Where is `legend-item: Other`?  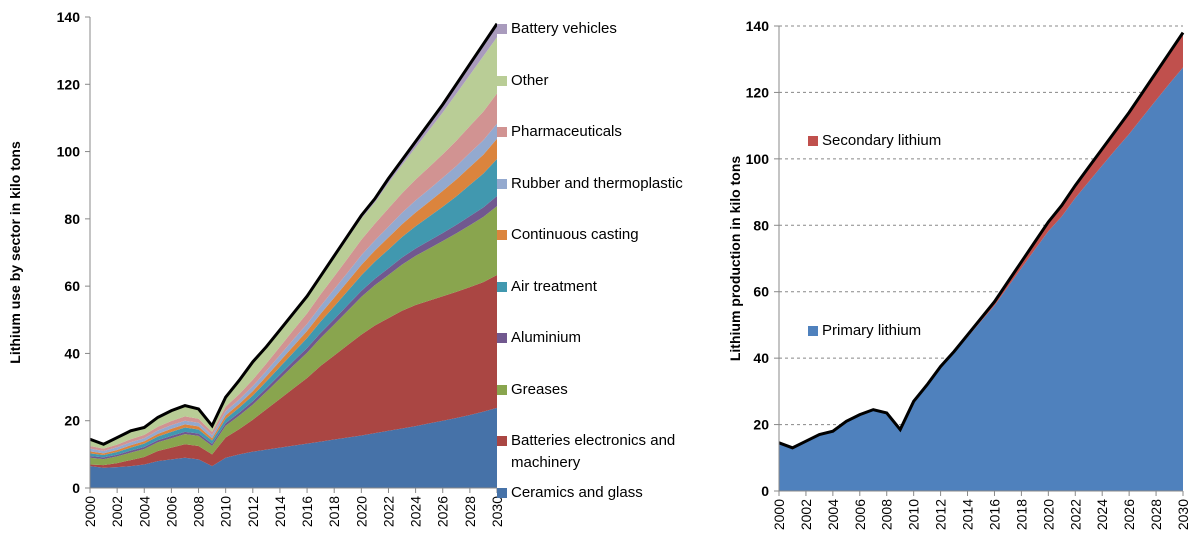 legend-item: Other is located at coordinates (599, 81).